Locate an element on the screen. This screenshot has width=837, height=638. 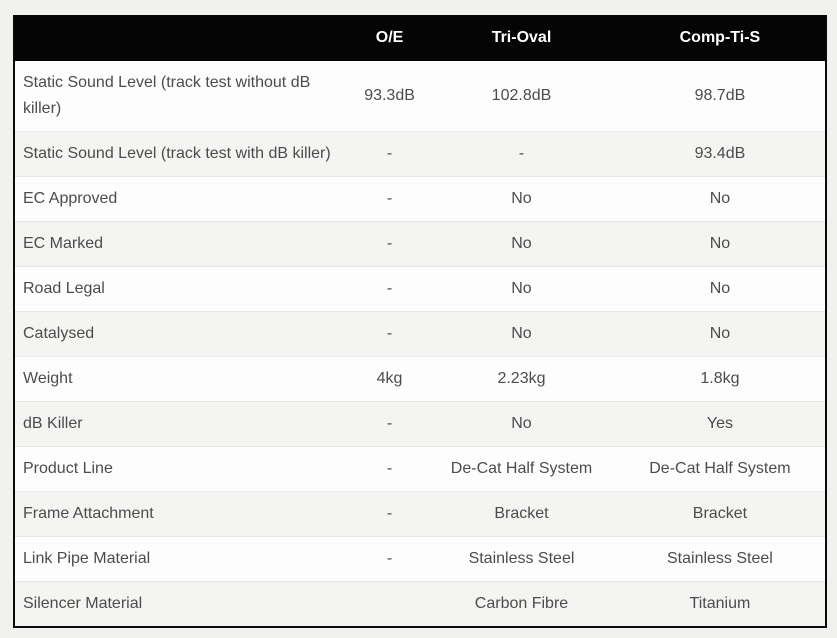
column-header-tri-oval: Tri-Oval is located at coordinates (521, 38).